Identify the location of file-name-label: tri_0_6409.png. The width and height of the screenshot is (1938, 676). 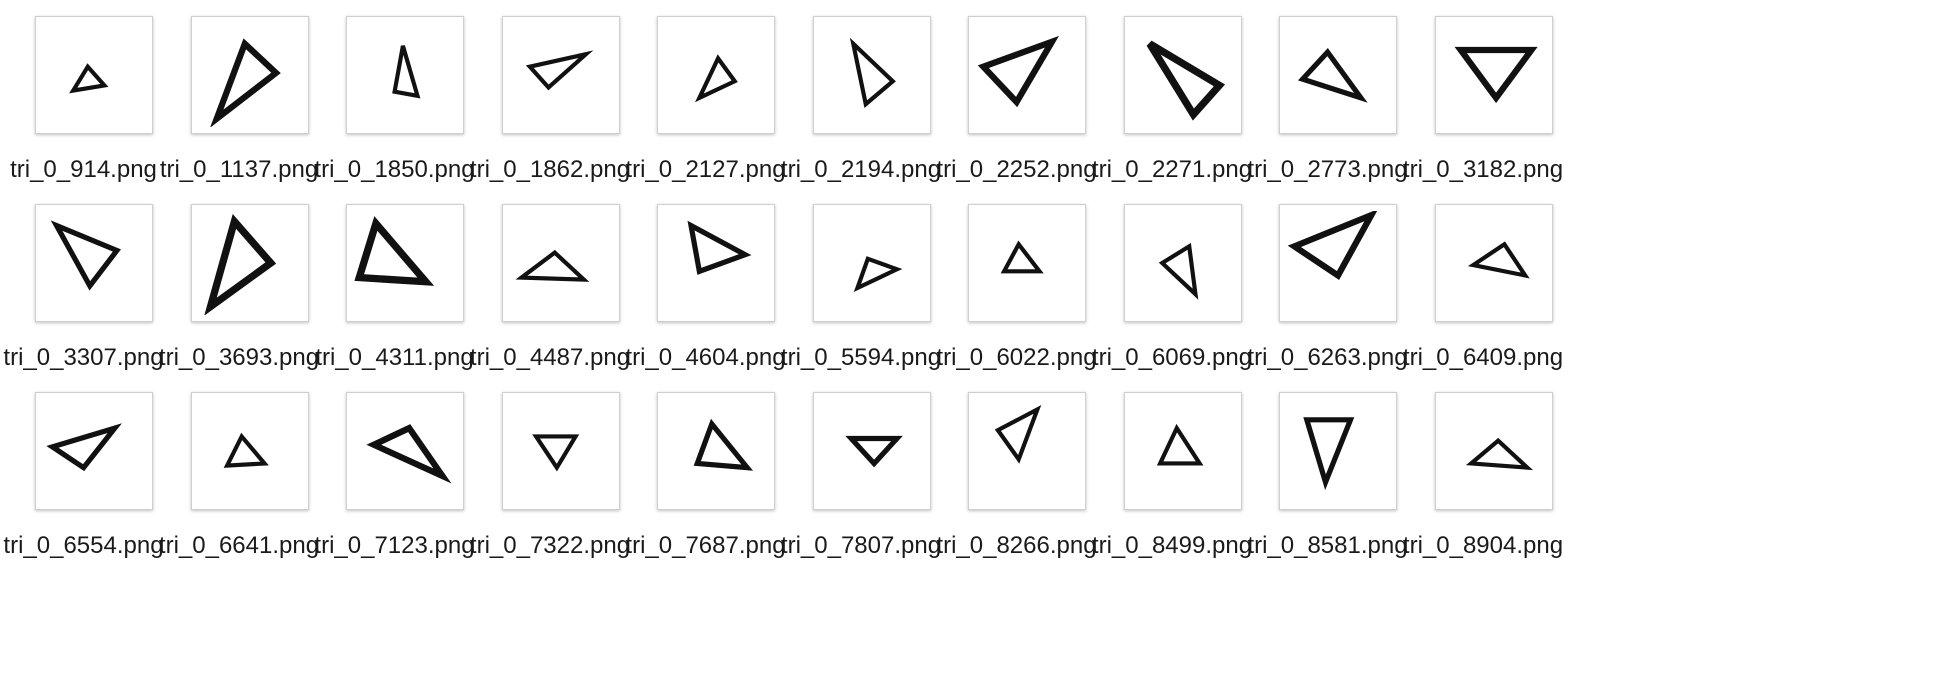
(1483, 358).